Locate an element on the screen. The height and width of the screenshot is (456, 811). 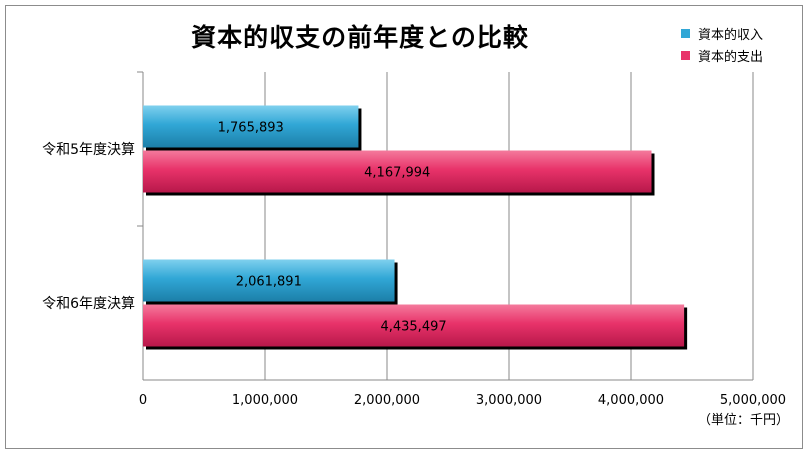
x-tick-label: 4,000,000 is located at coordinates (631, 400).